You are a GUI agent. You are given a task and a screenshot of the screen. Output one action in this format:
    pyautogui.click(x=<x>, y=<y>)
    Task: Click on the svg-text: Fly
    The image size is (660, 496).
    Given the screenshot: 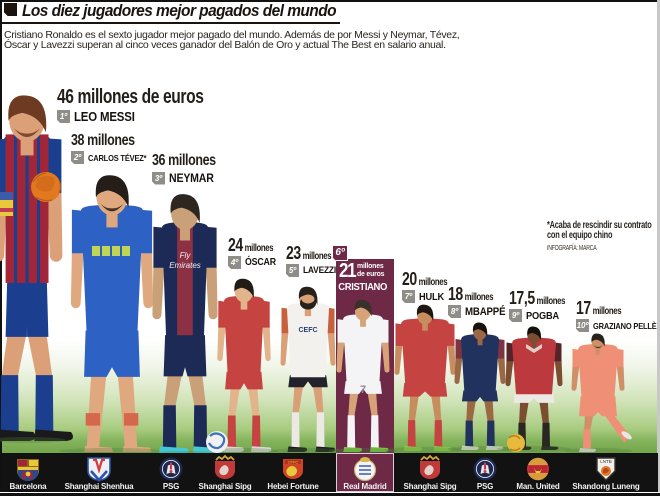 What is the action you would take?
    pyautogui.click(x=186, y=255)
    